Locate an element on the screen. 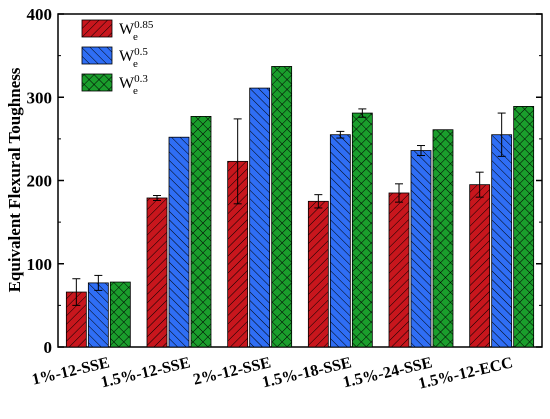 The width and height of the screenshot is (550, 419). legend-label-We0.85: W0.85 e is located at coordinates (136, 31).